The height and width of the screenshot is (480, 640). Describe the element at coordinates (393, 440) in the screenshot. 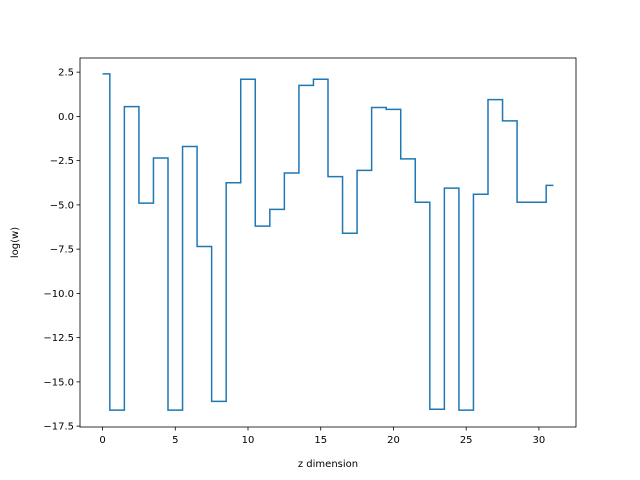

I see `x-tick-label: 20` at that location.